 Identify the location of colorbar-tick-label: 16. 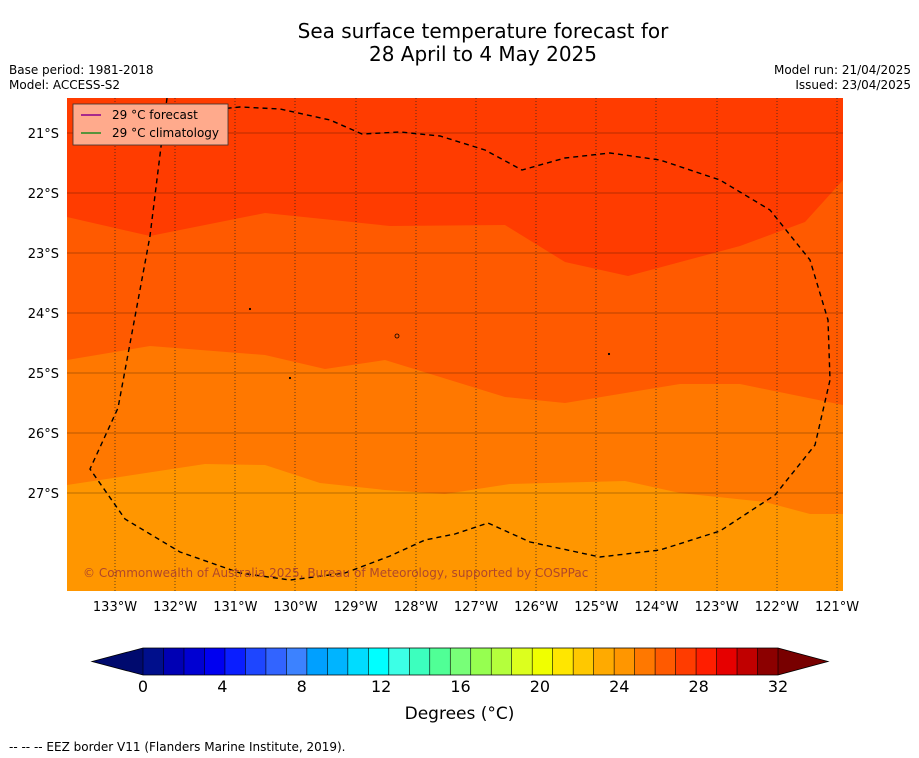
(460, 686).